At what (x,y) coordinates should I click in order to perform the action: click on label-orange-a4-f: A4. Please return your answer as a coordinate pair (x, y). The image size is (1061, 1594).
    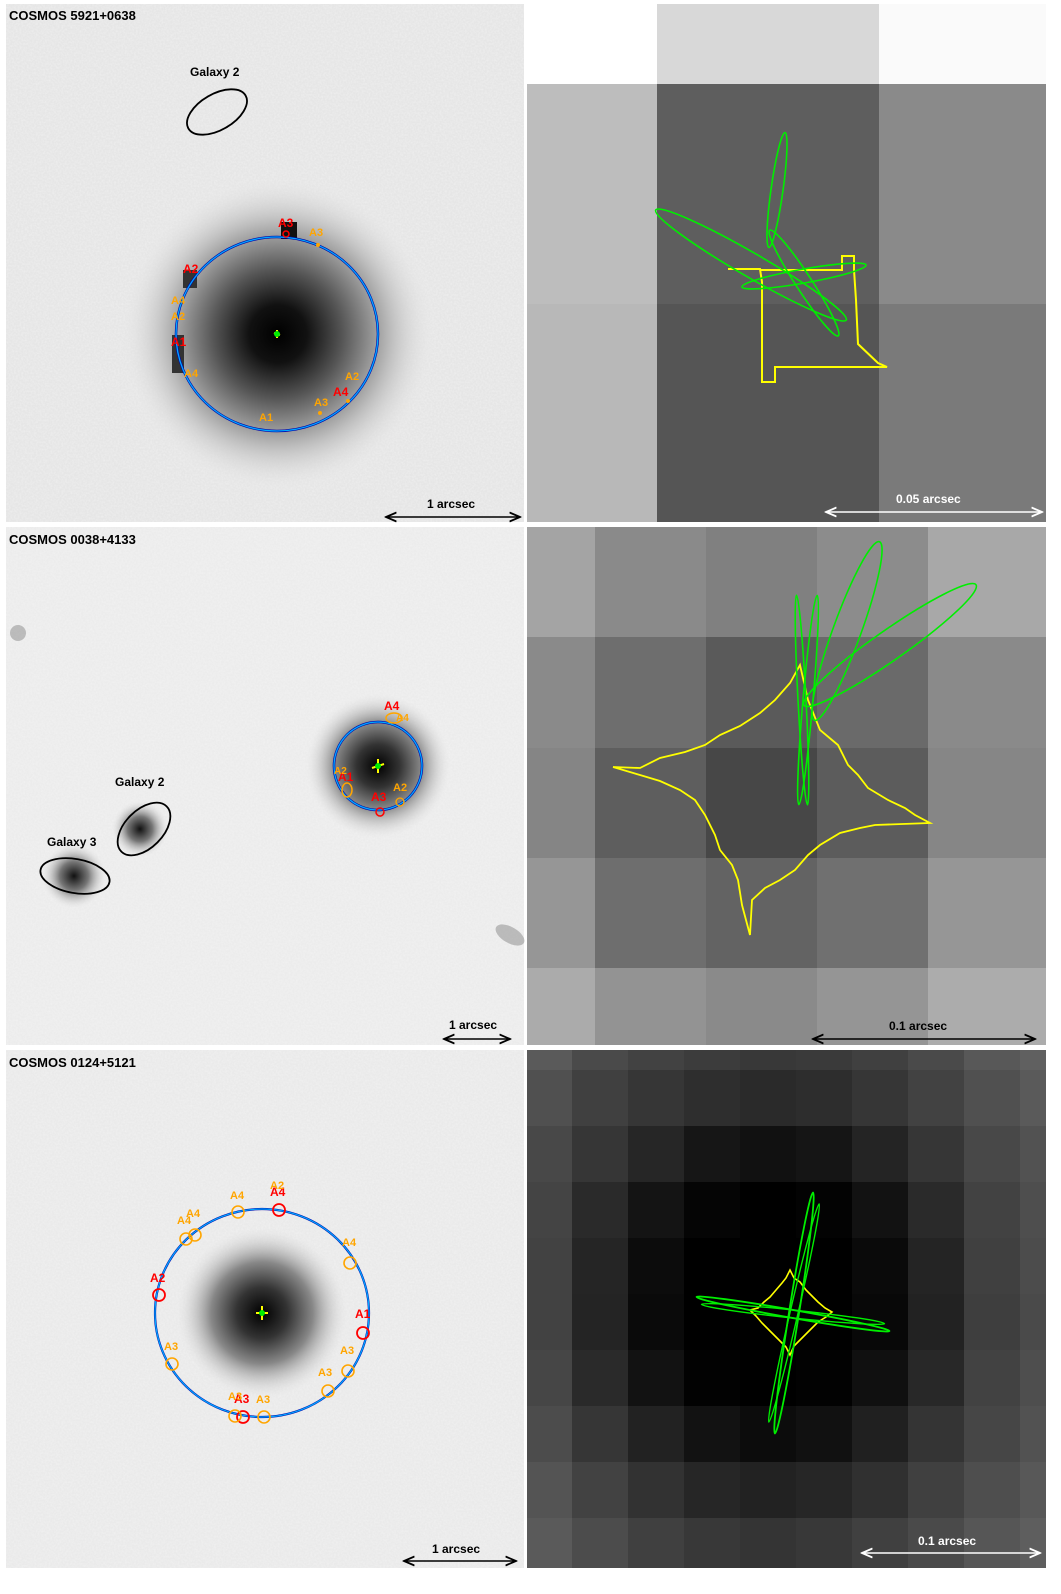
    Looking at the image, I should click on (184, 1221).